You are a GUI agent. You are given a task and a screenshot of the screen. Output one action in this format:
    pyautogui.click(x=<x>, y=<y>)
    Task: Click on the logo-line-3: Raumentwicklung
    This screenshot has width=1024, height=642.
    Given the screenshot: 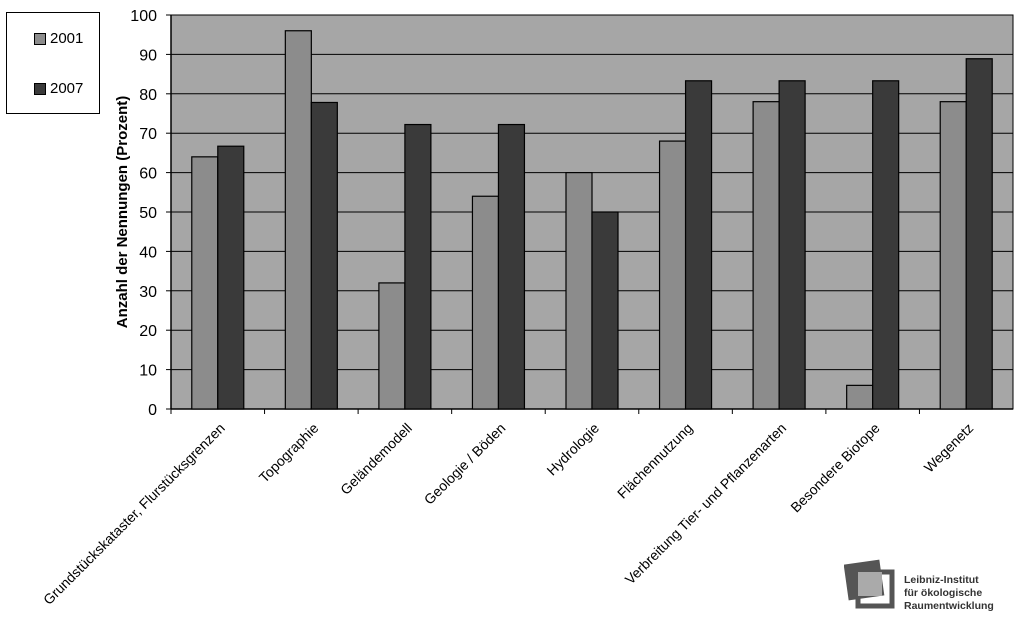 What is the action you would take?
    pyautogui.click(x=949, y=606)
    